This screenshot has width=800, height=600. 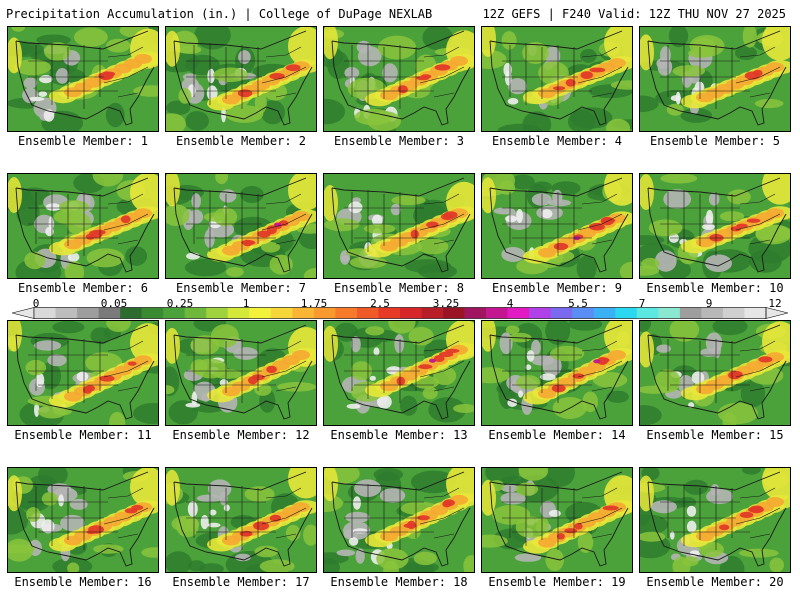 What do you see at coordinates (557, 141) in the screenshot?
I see `ensemble-member-label: Ensemble Member: 4` at bounding box center [557, 141].